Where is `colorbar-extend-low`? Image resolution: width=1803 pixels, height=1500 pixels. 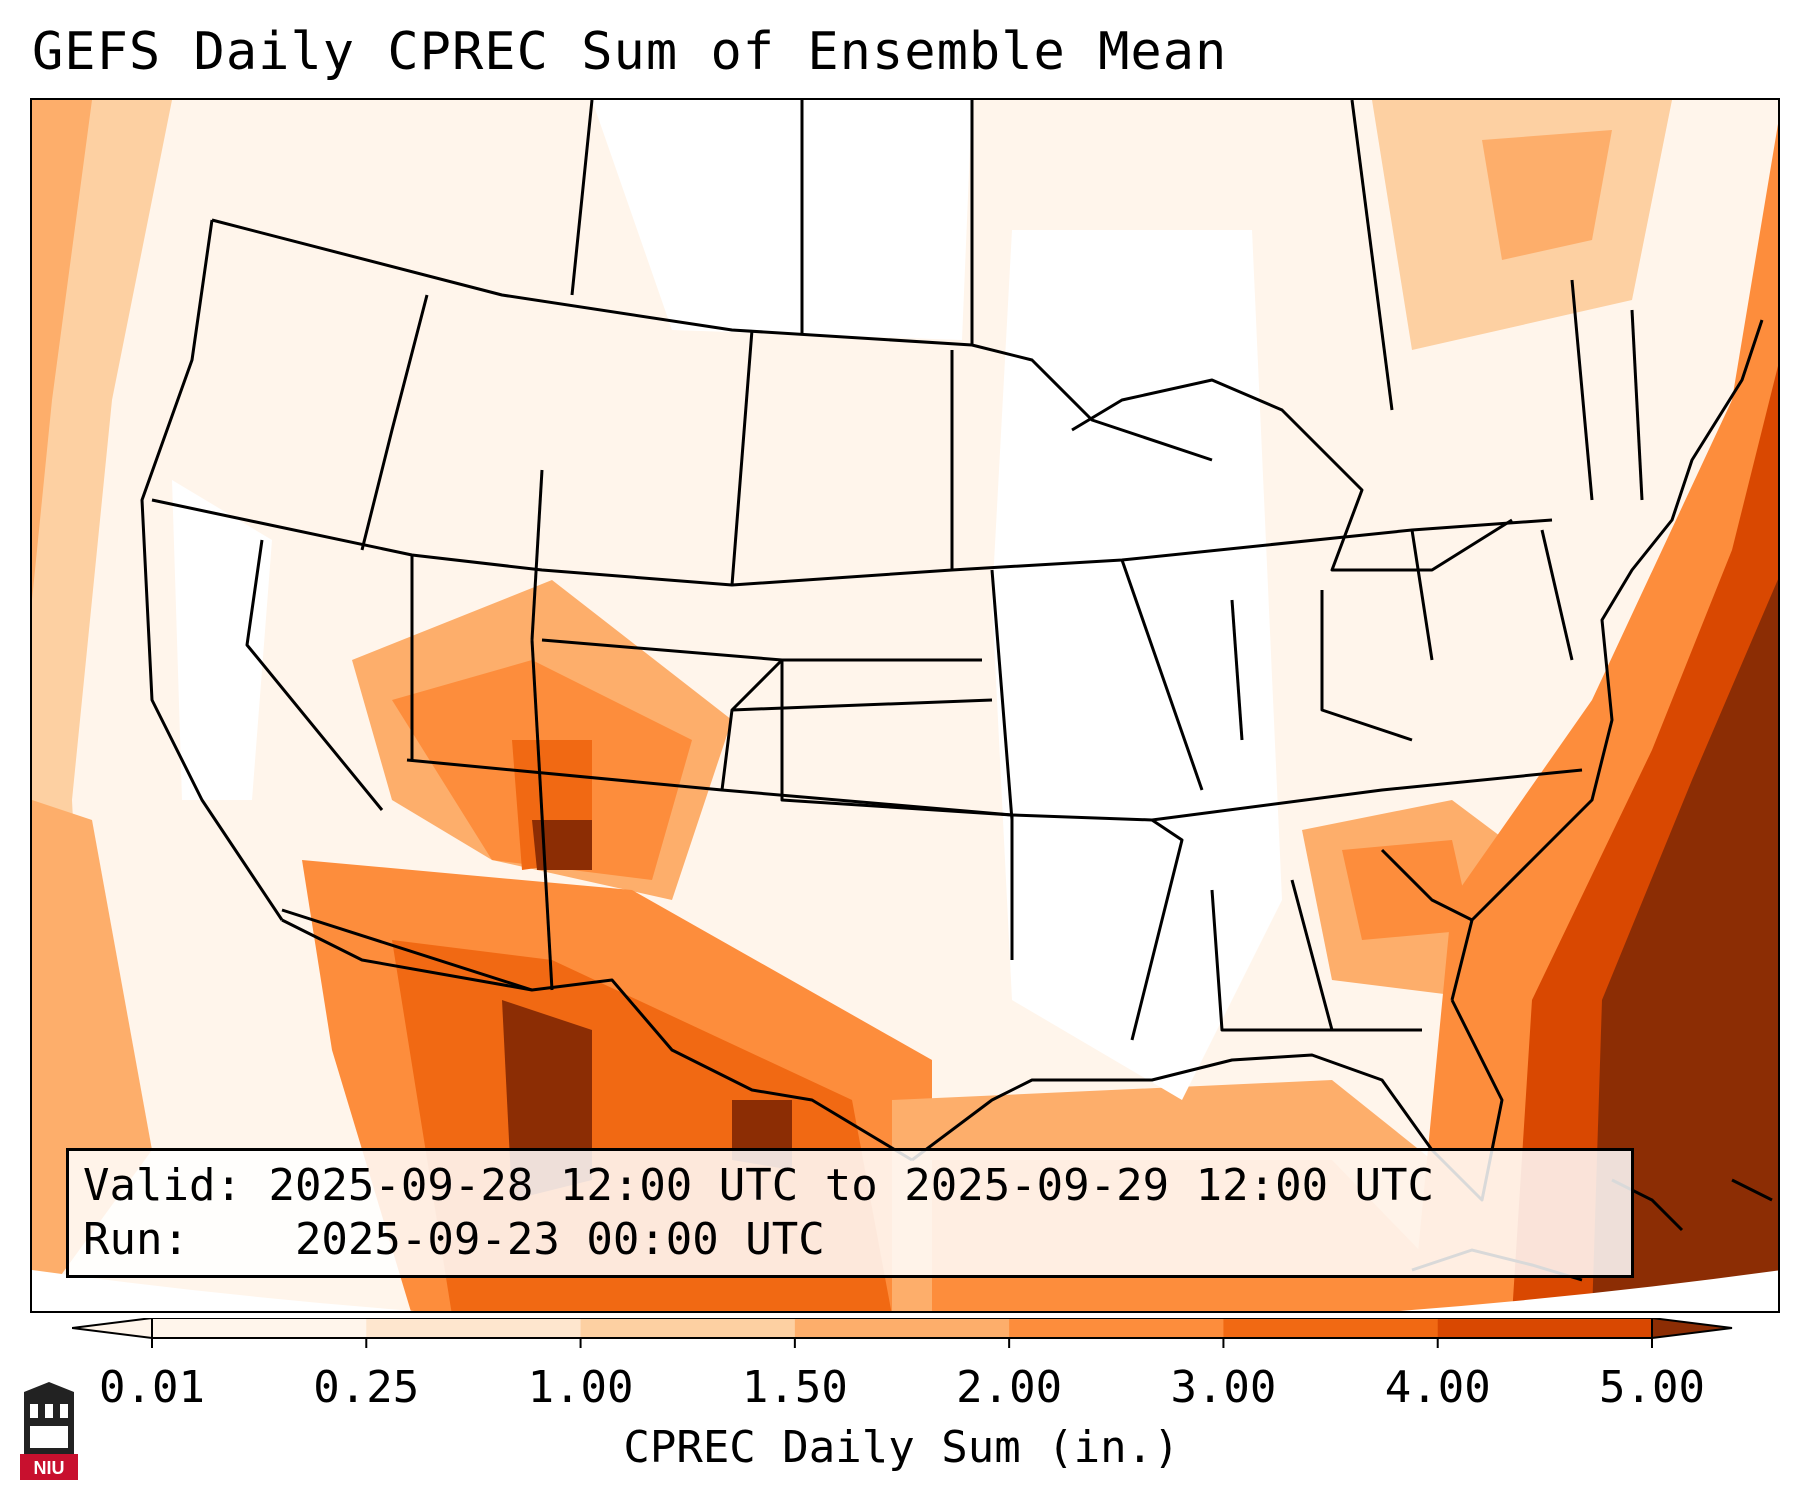 colorbar-extend-low is located at coordinates (112, 1329).